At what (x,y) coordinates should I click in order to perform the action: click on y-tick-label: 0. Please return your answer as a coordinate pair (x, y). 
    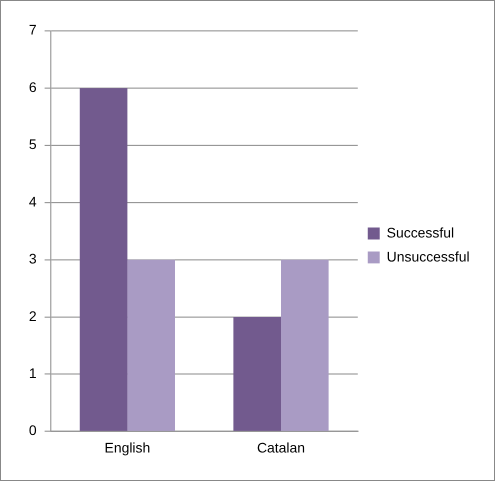
    Looking at the image, I should click on (32, 430).